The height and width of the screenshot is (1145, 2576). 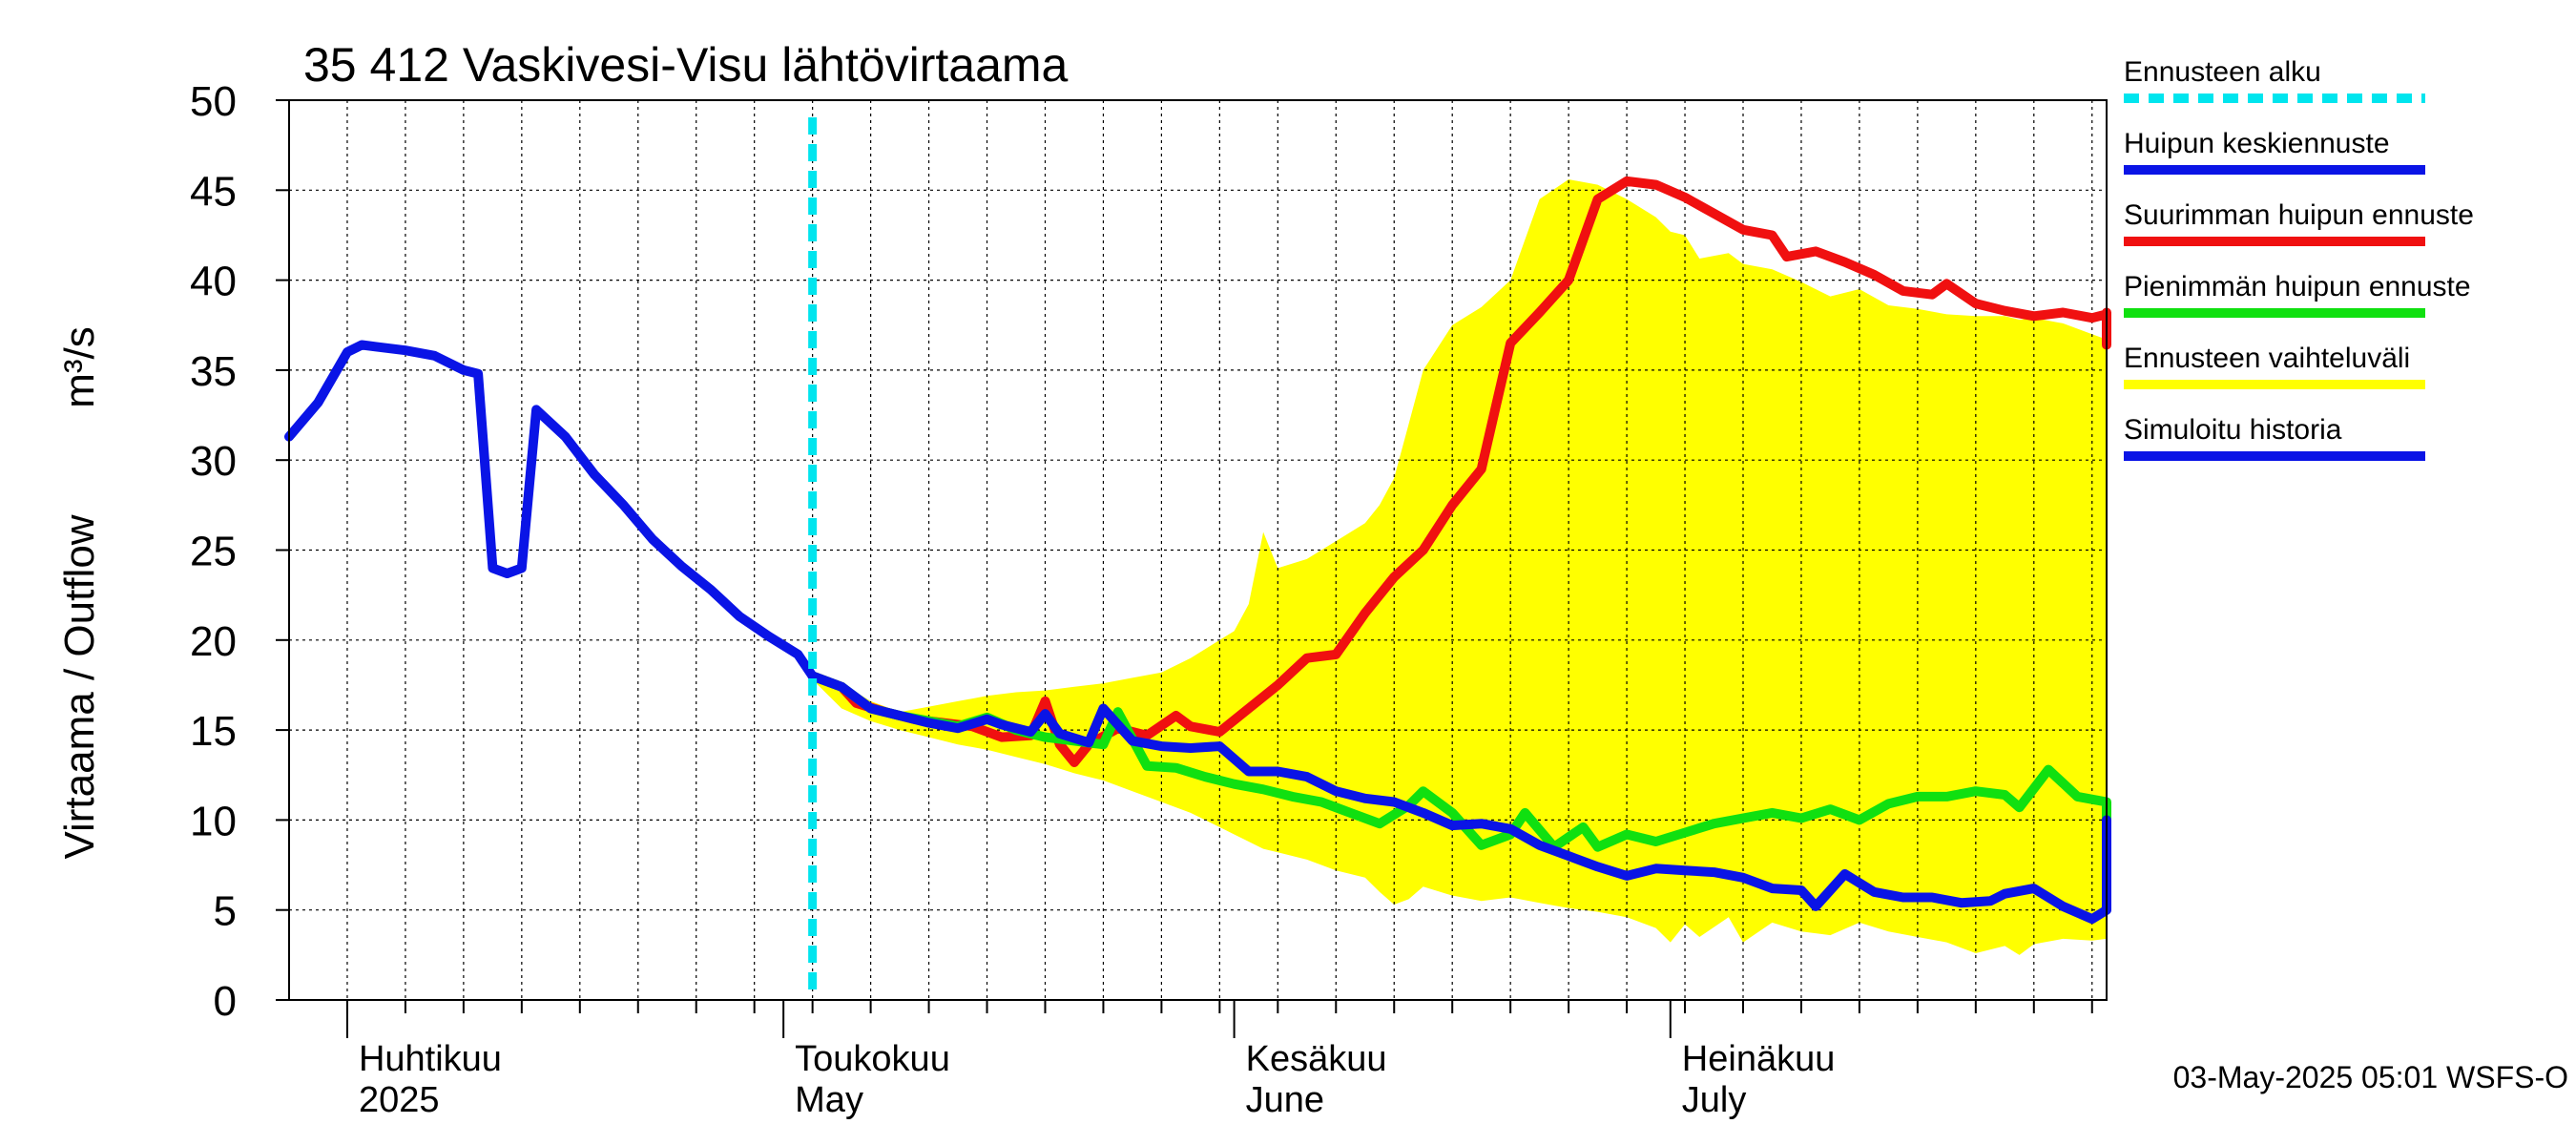 What do you see at coordinates (2299, 215) in the screenshot?
I see `legend-label: Suurimman huipun ennuste` at bounding box center [2299, 215].